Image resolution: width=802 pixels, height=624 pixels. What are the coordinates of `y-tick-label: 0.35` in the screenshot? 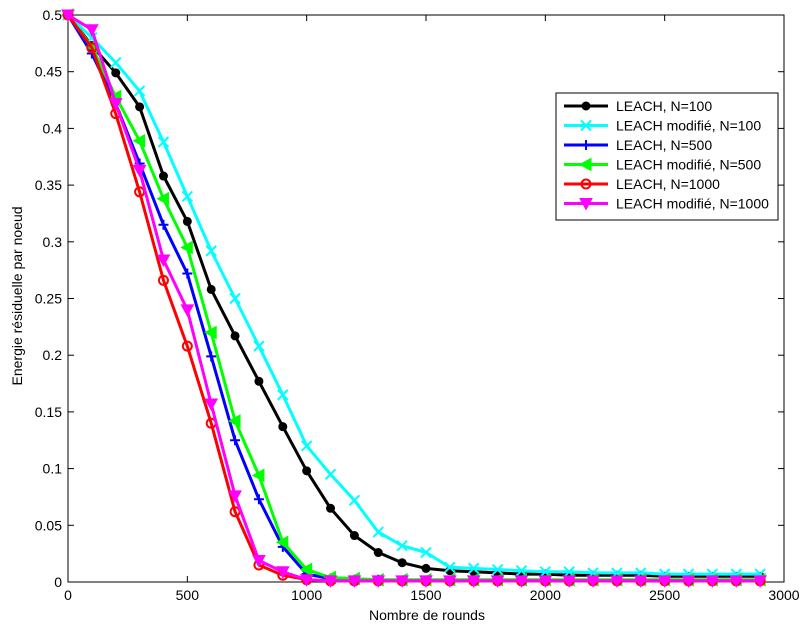 It's located at (48, 185).